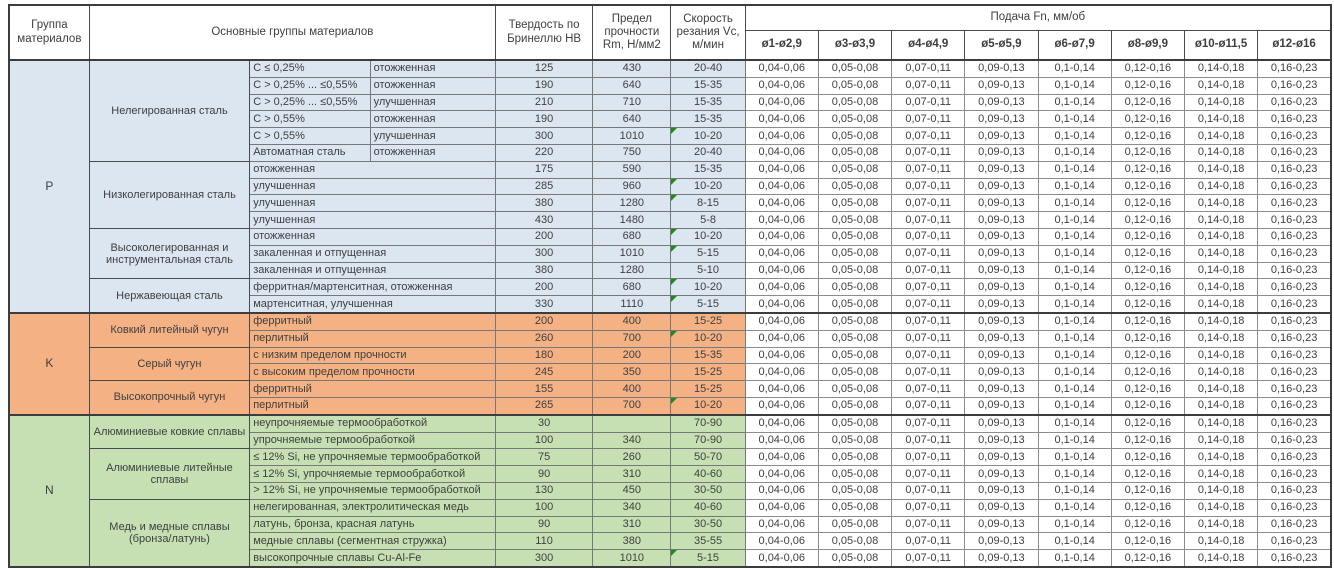  What do you see at coordinates (632, 152) in the screenshot?
I see `strength-value: 750` at bounding box center [632, 152].